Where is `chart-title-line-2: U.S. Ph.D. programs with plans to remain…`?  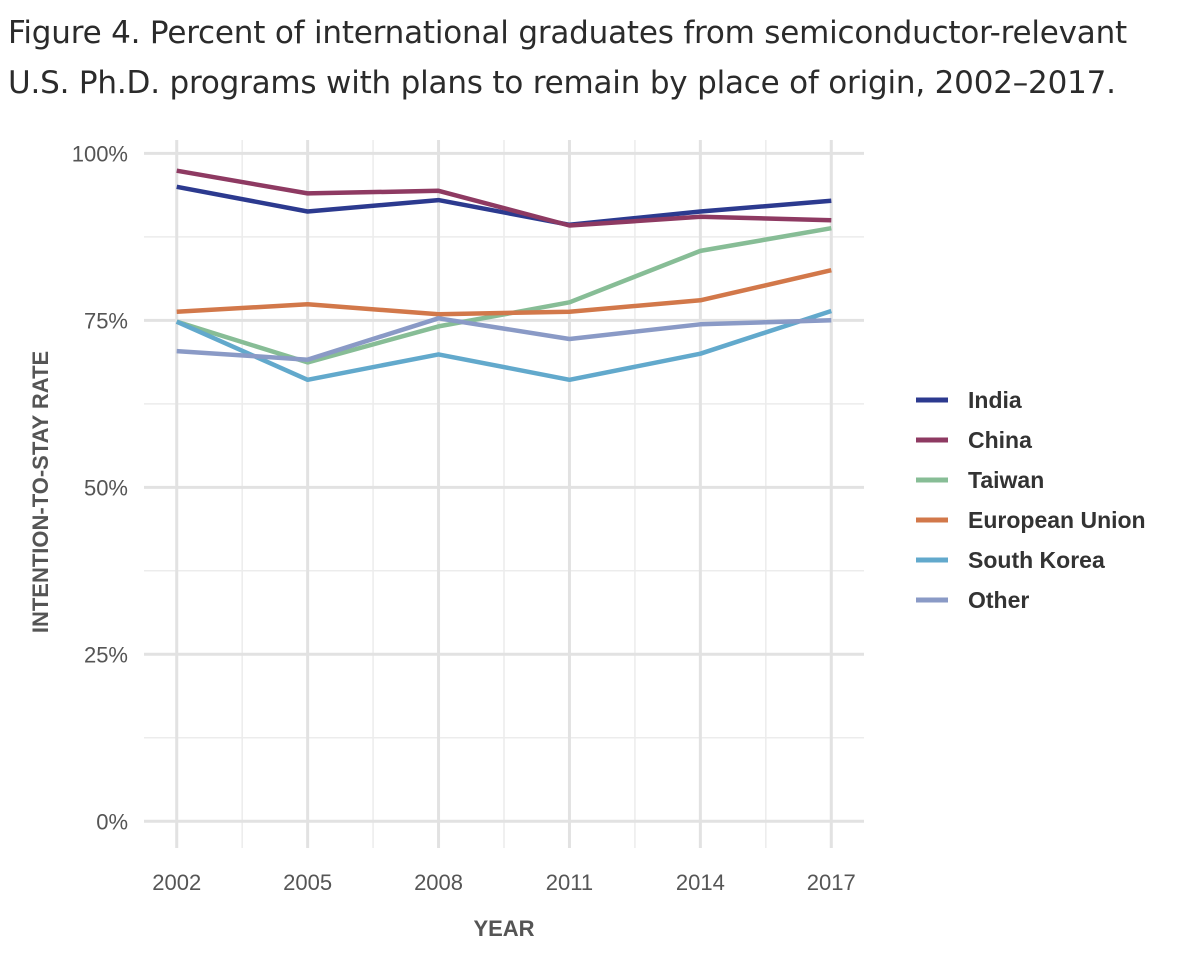
chart-title-line-2: U.S. Ph.D. programs with plans to remain… is located at coordinates (562, 83).